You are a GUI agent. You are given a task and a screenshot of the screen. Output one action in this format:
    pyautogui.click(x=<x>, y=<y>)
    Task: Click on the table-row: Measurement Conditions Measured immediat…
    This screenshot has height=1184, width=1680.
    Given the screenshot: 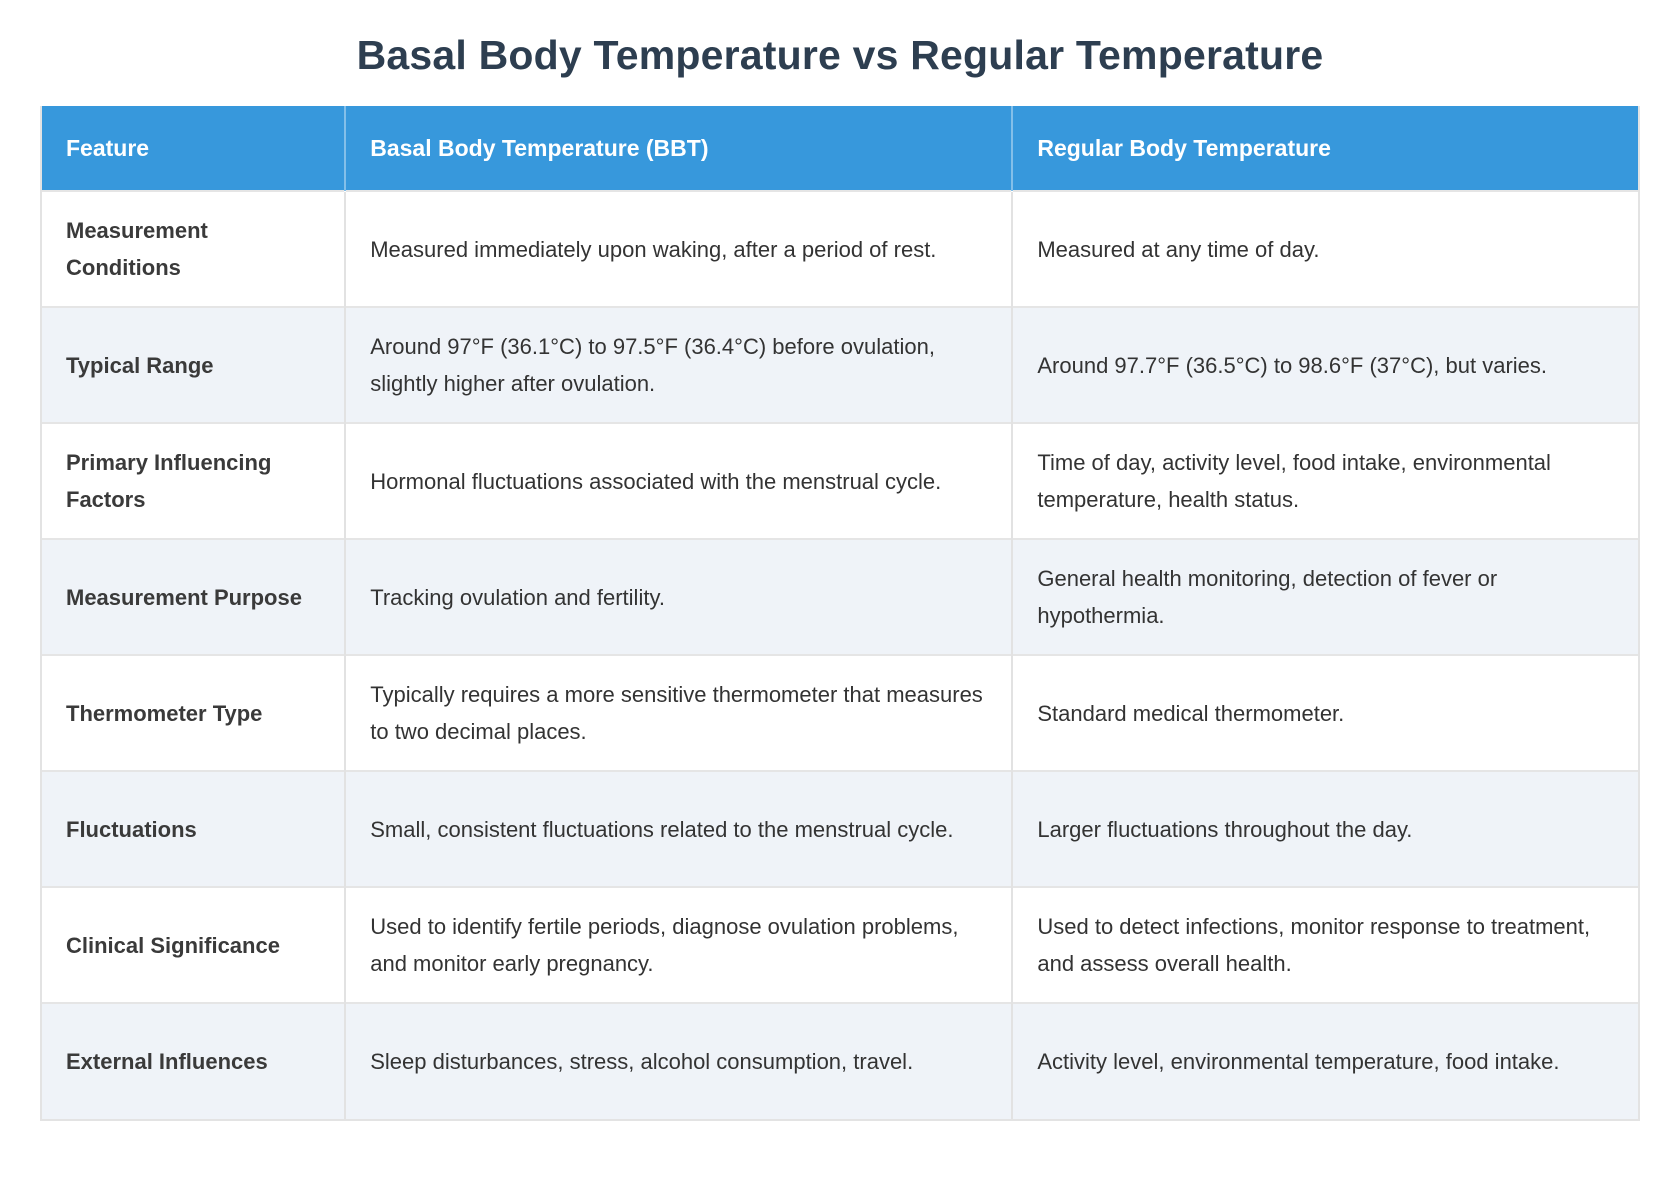 What is the action you would take?
    pyautogui.click(x=840, y=248)
    